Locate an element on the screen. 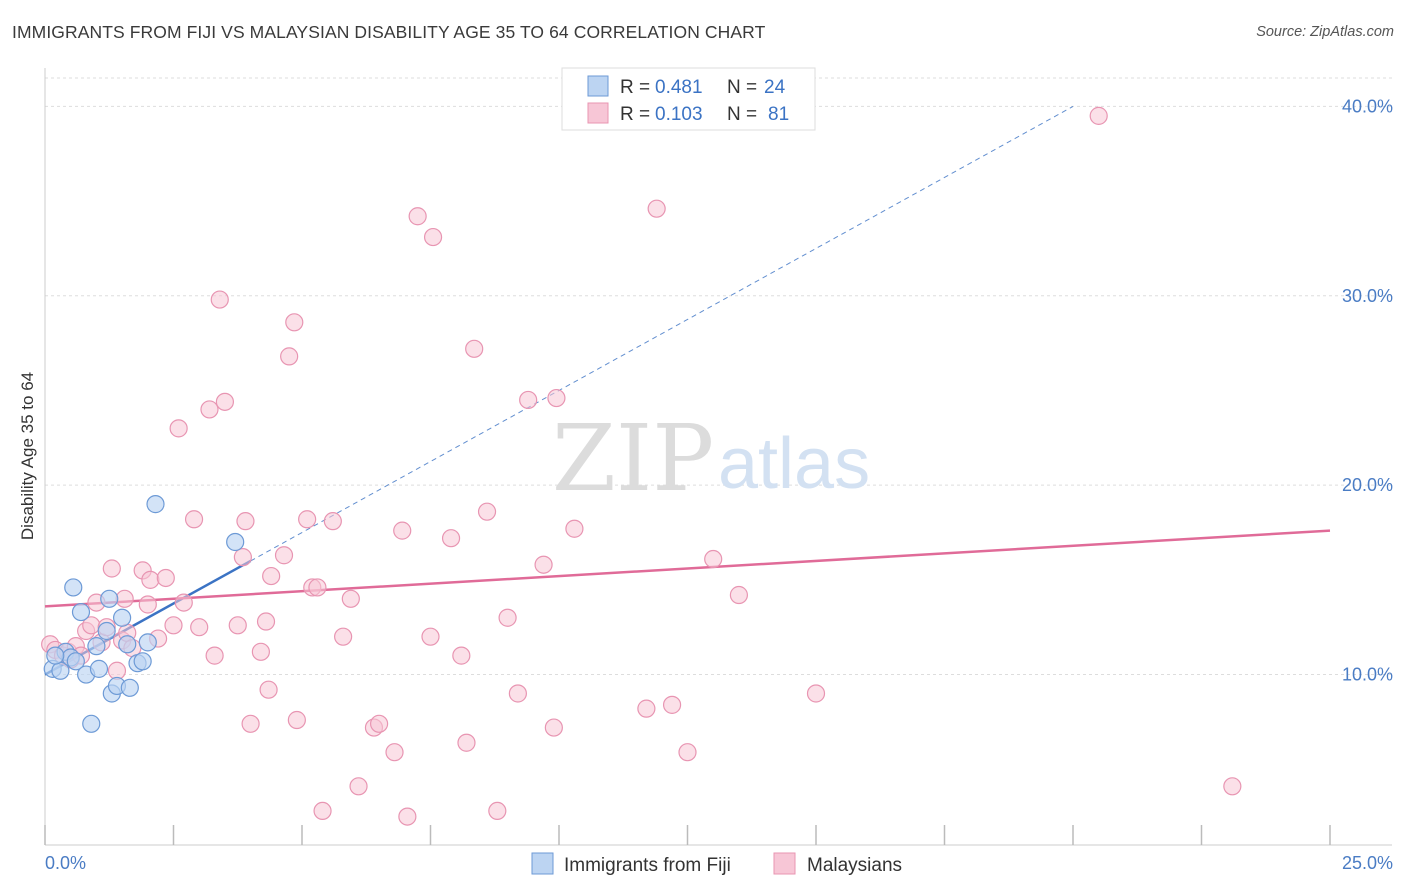  legend-fiji-r-label: R = is located at coordinates (635, 87).